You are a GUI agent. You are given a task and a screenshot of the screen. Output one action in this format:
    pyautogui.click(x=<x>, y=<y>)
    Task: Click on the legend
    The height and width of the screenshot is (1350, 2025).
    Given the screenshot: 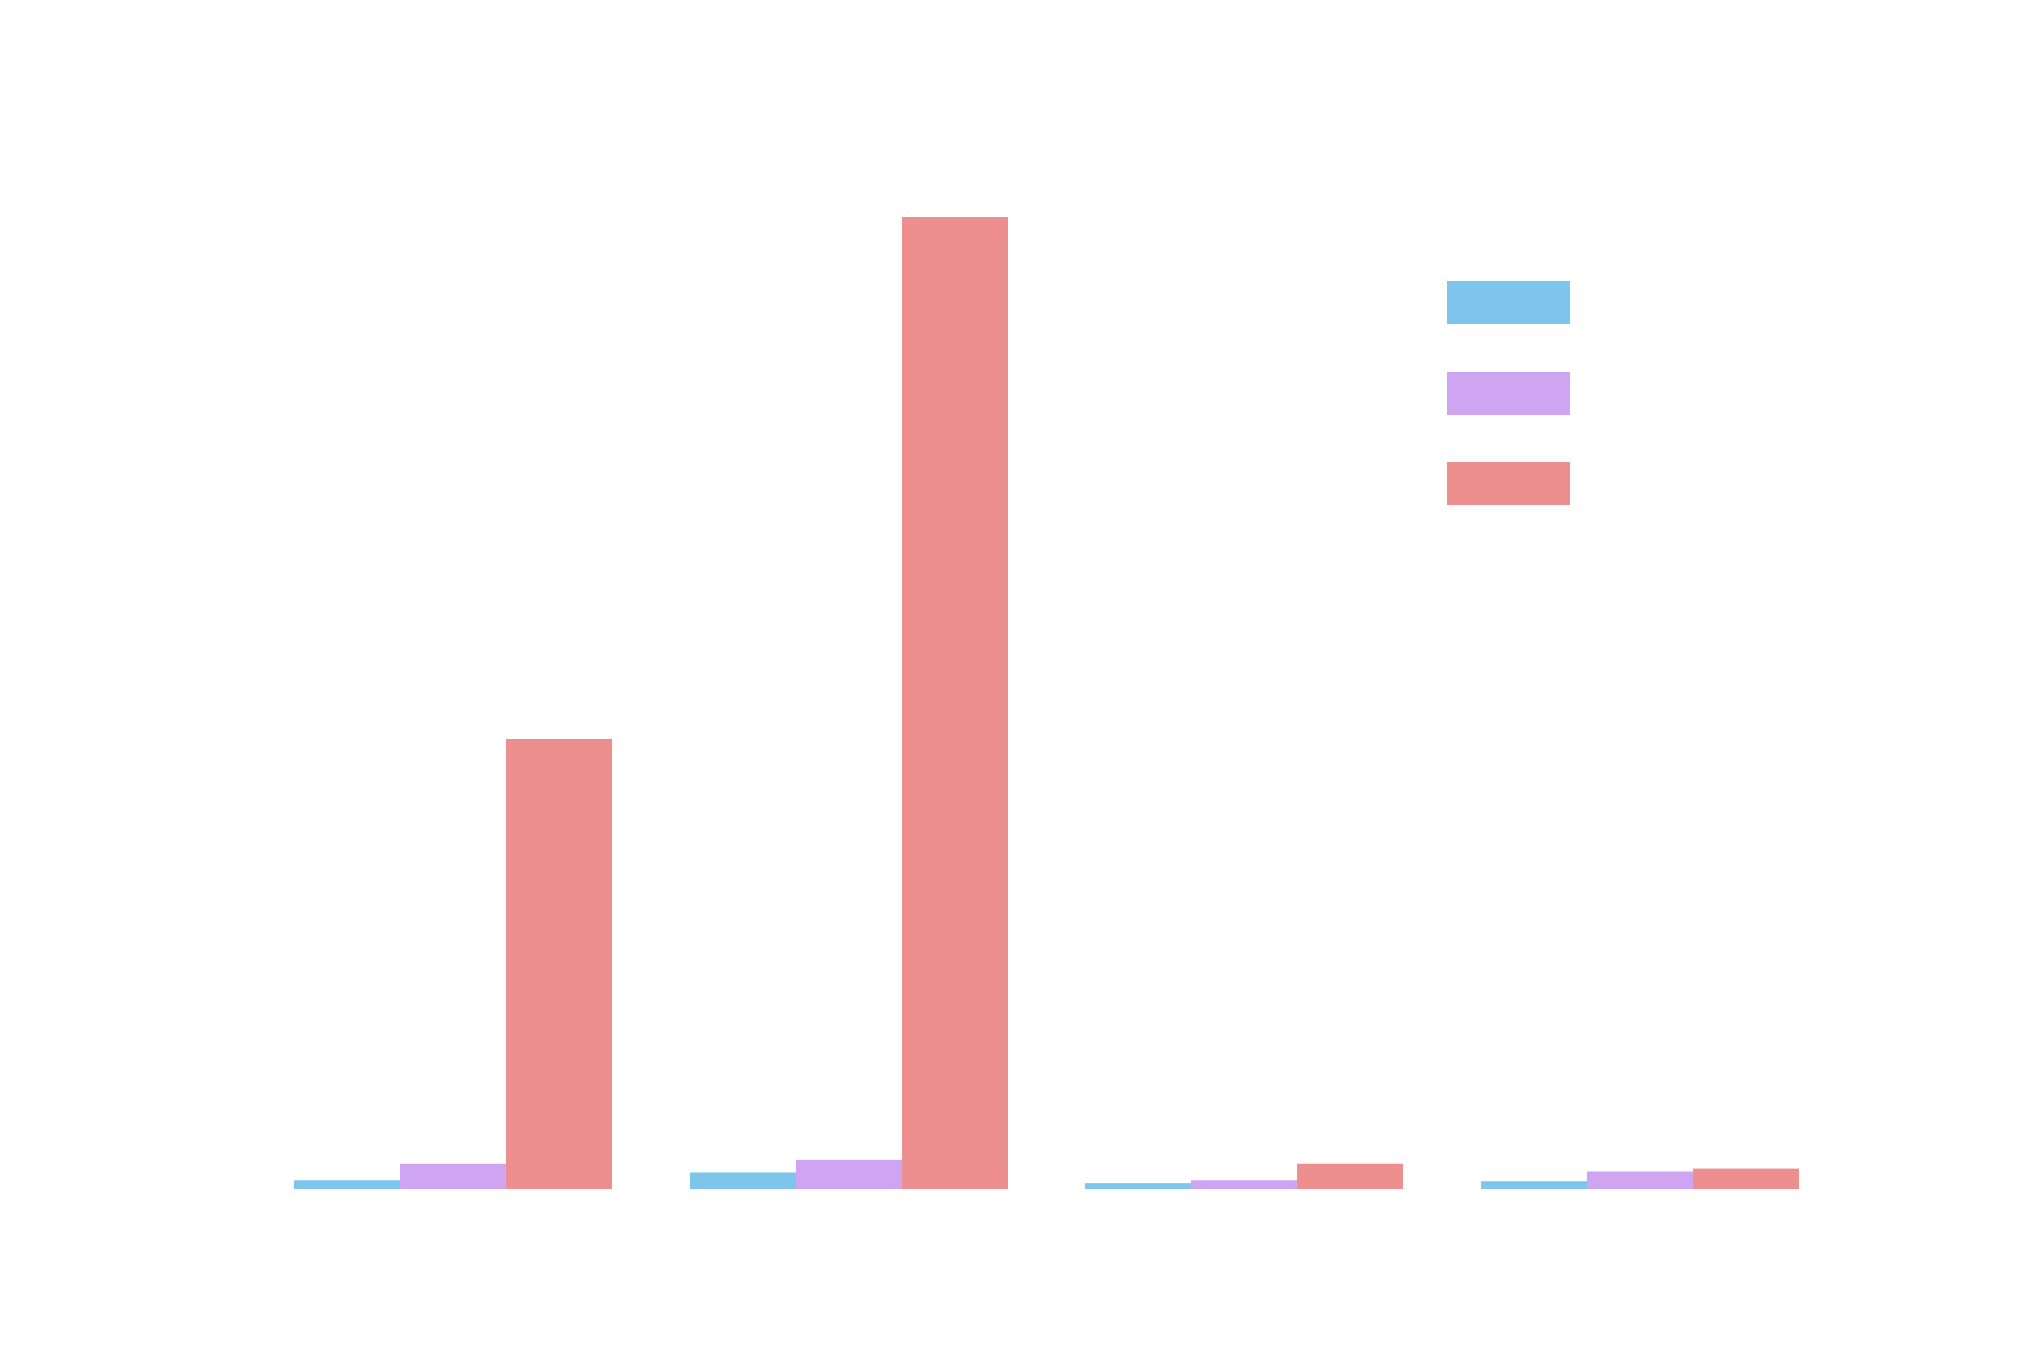 What is the action you would take?
    pyautogui.click(x=1508, y=393)
    